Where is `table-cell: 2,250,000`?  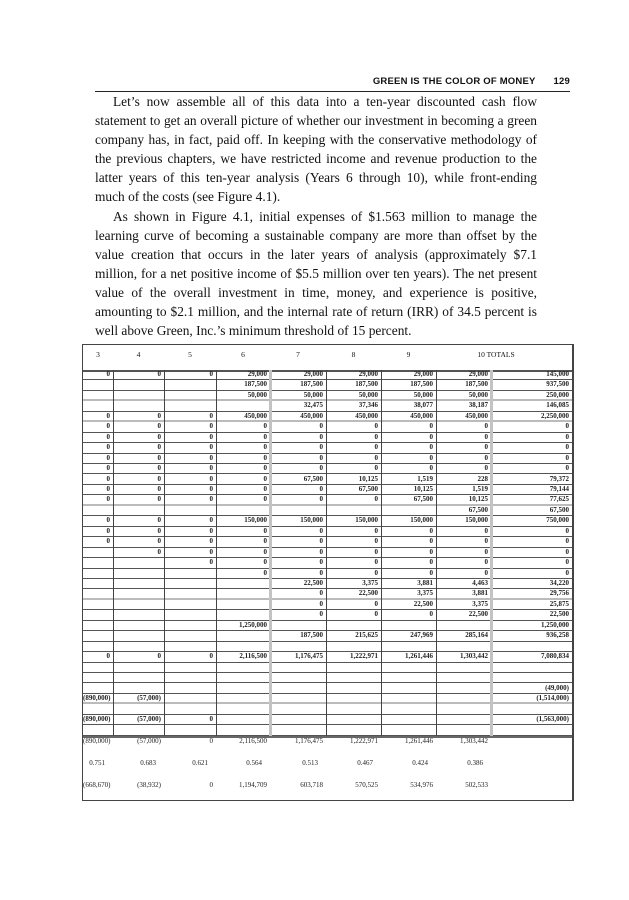
table-cell: 2,250,000 is located at coordinates (555, 415).